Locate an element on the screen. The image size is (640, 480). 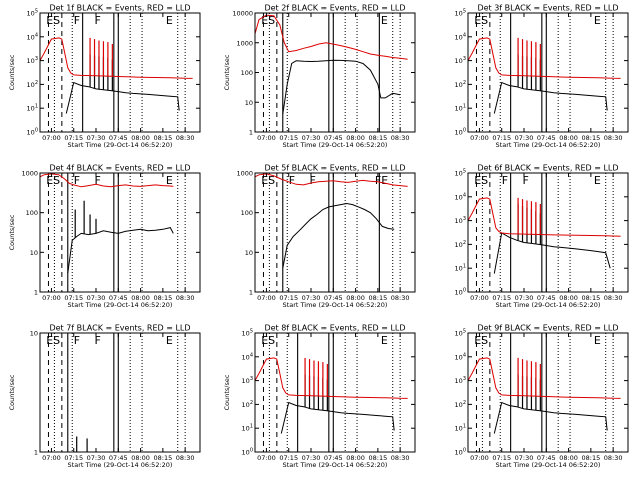
panel-title: Det 2f BLACK = Events, RED = LLD is located at coordinates (334, 8).